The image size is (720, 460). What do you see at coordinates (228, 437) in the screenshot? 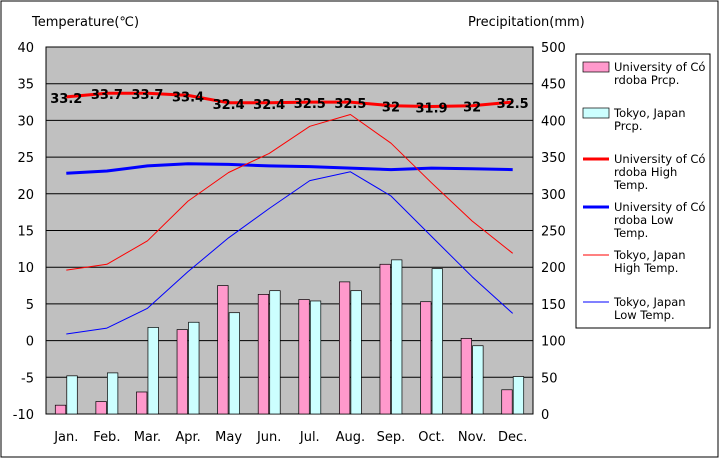
I see `month-label: May` at bounding box center [228, 437].